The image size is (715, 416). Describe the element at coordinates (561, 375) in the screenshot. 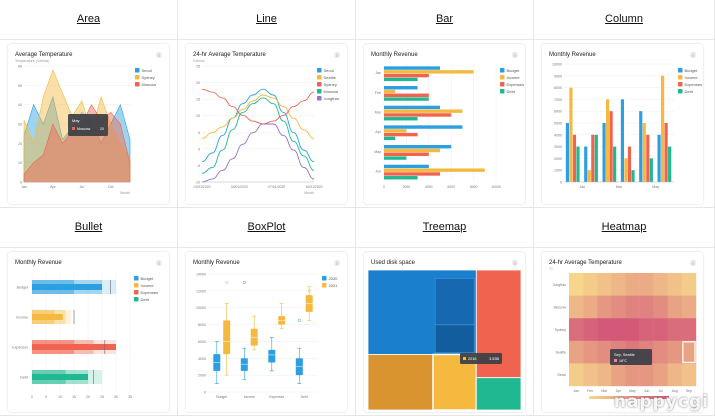

I see `y-tick-label: Seoul` at that location.